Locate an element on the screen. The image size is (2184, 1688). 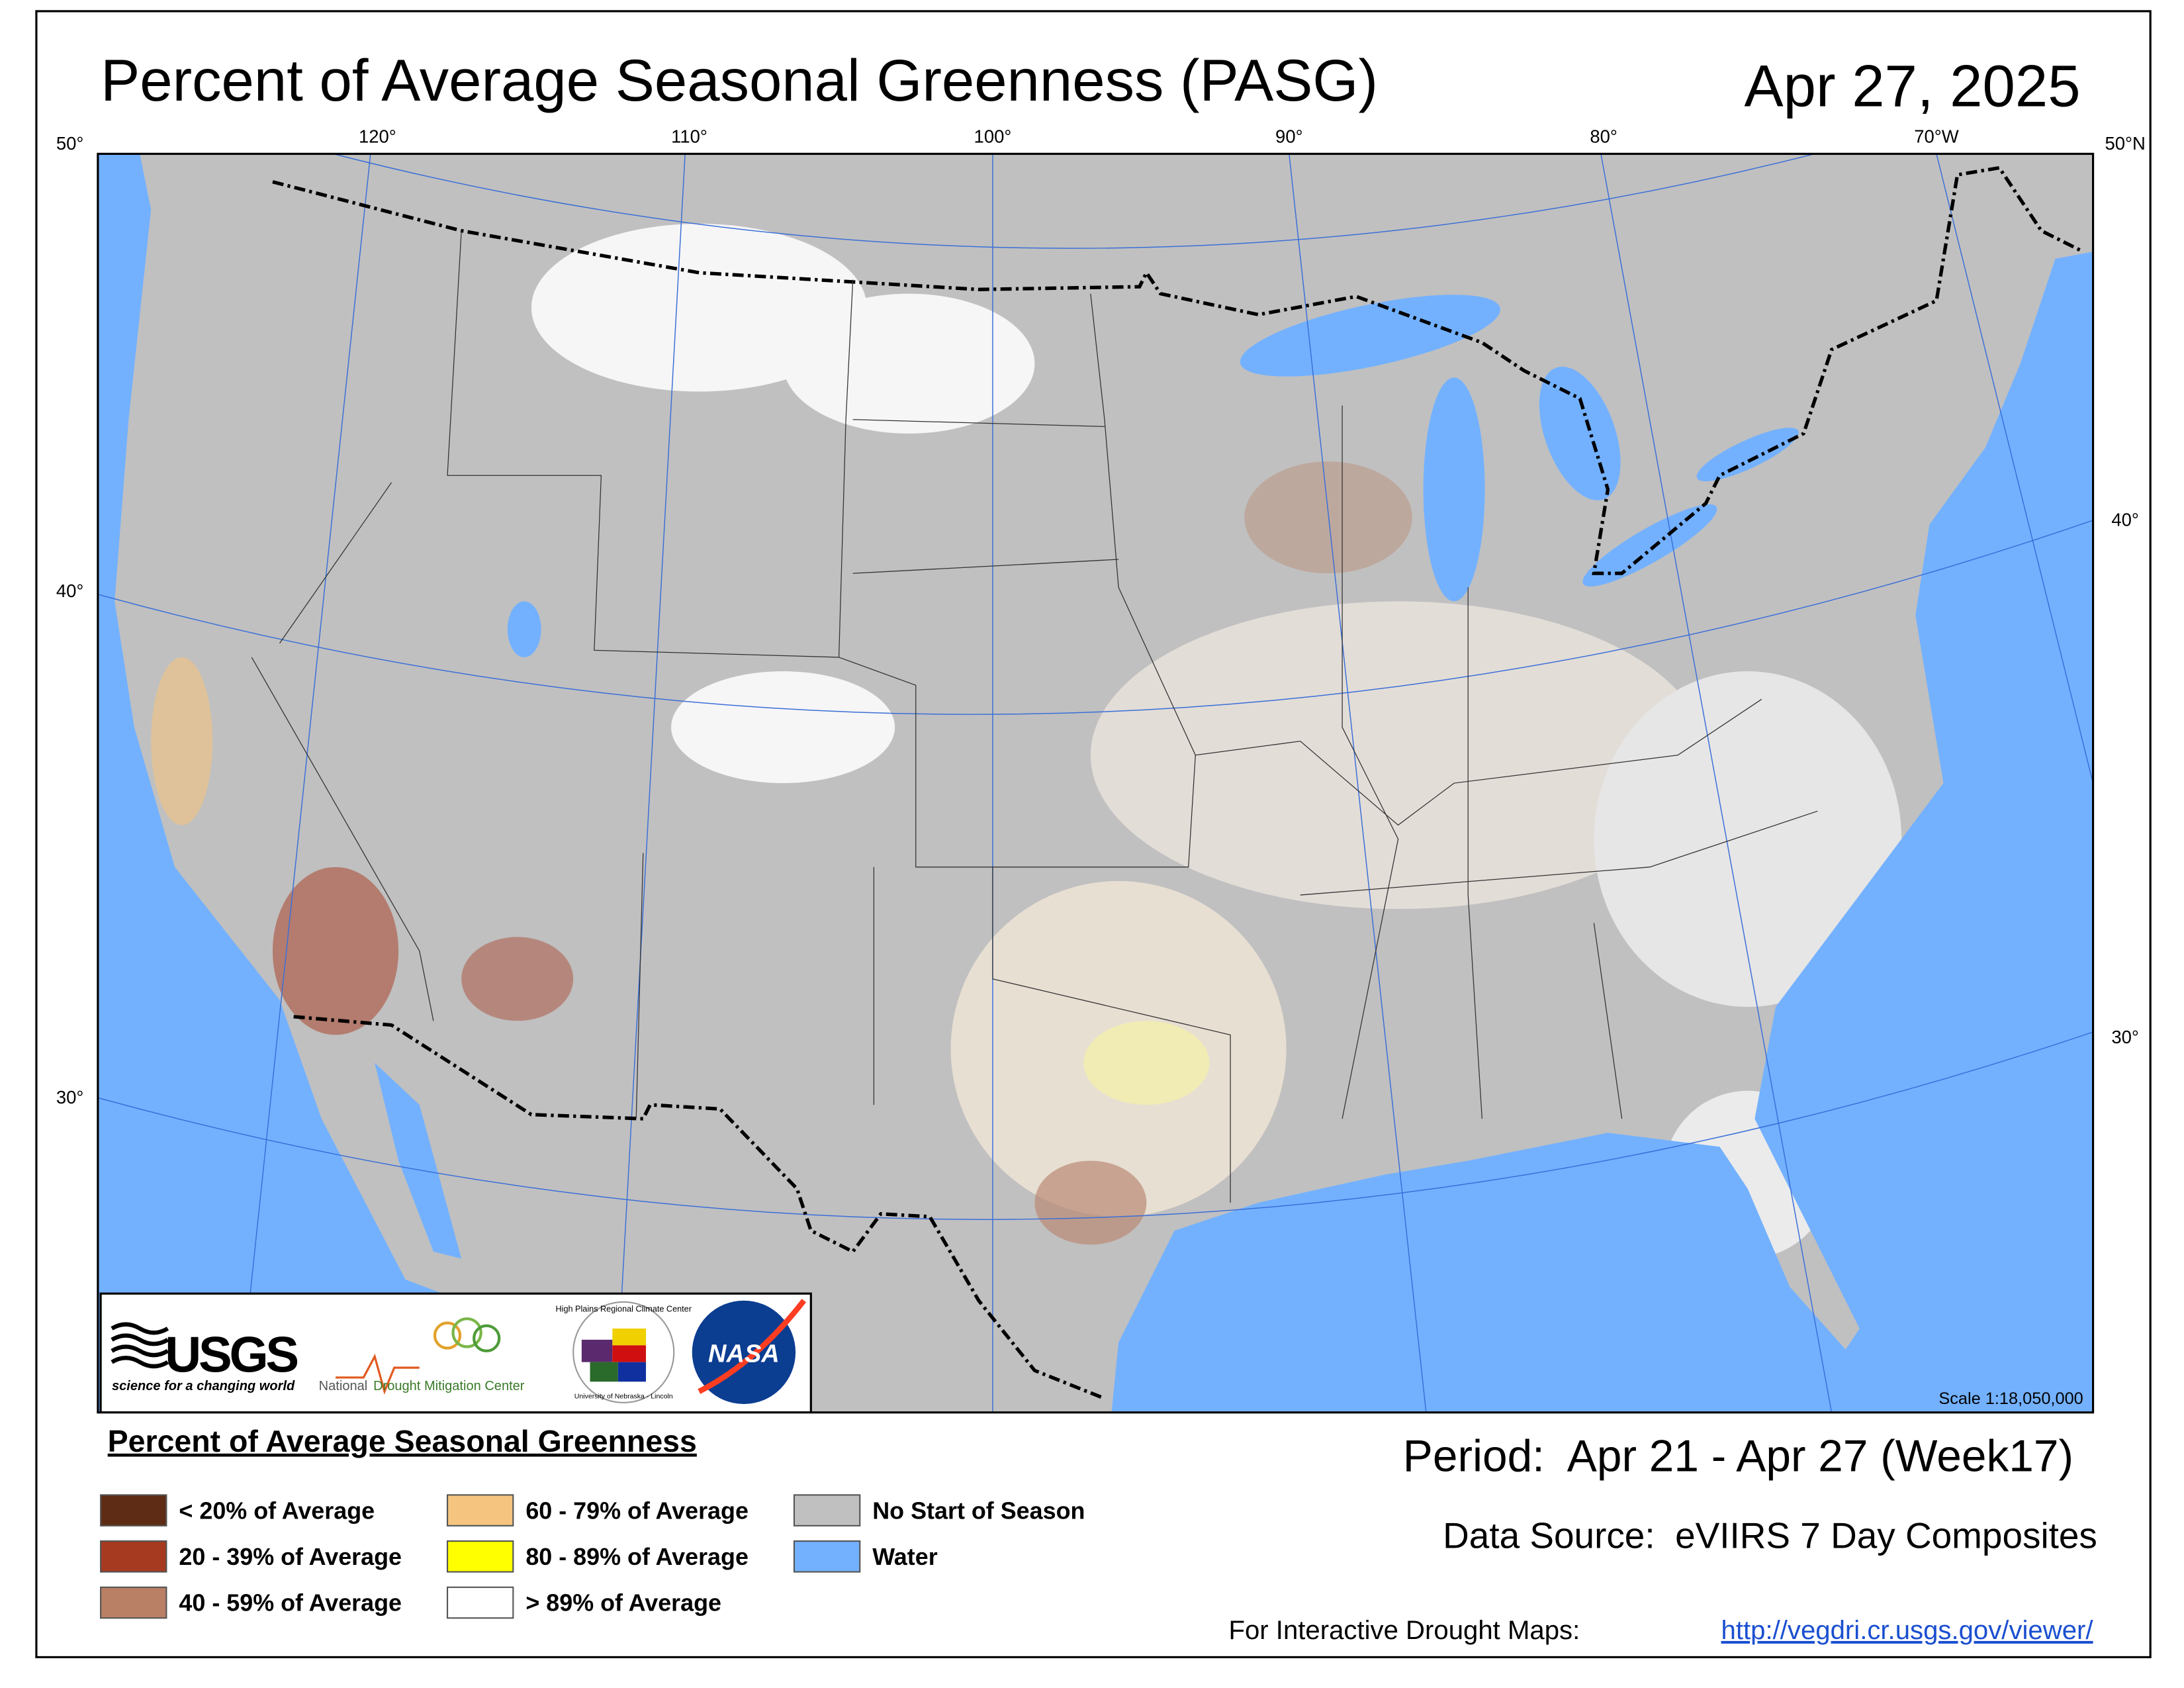
nasa-text: NASA is located at coordinates (744, 1354).